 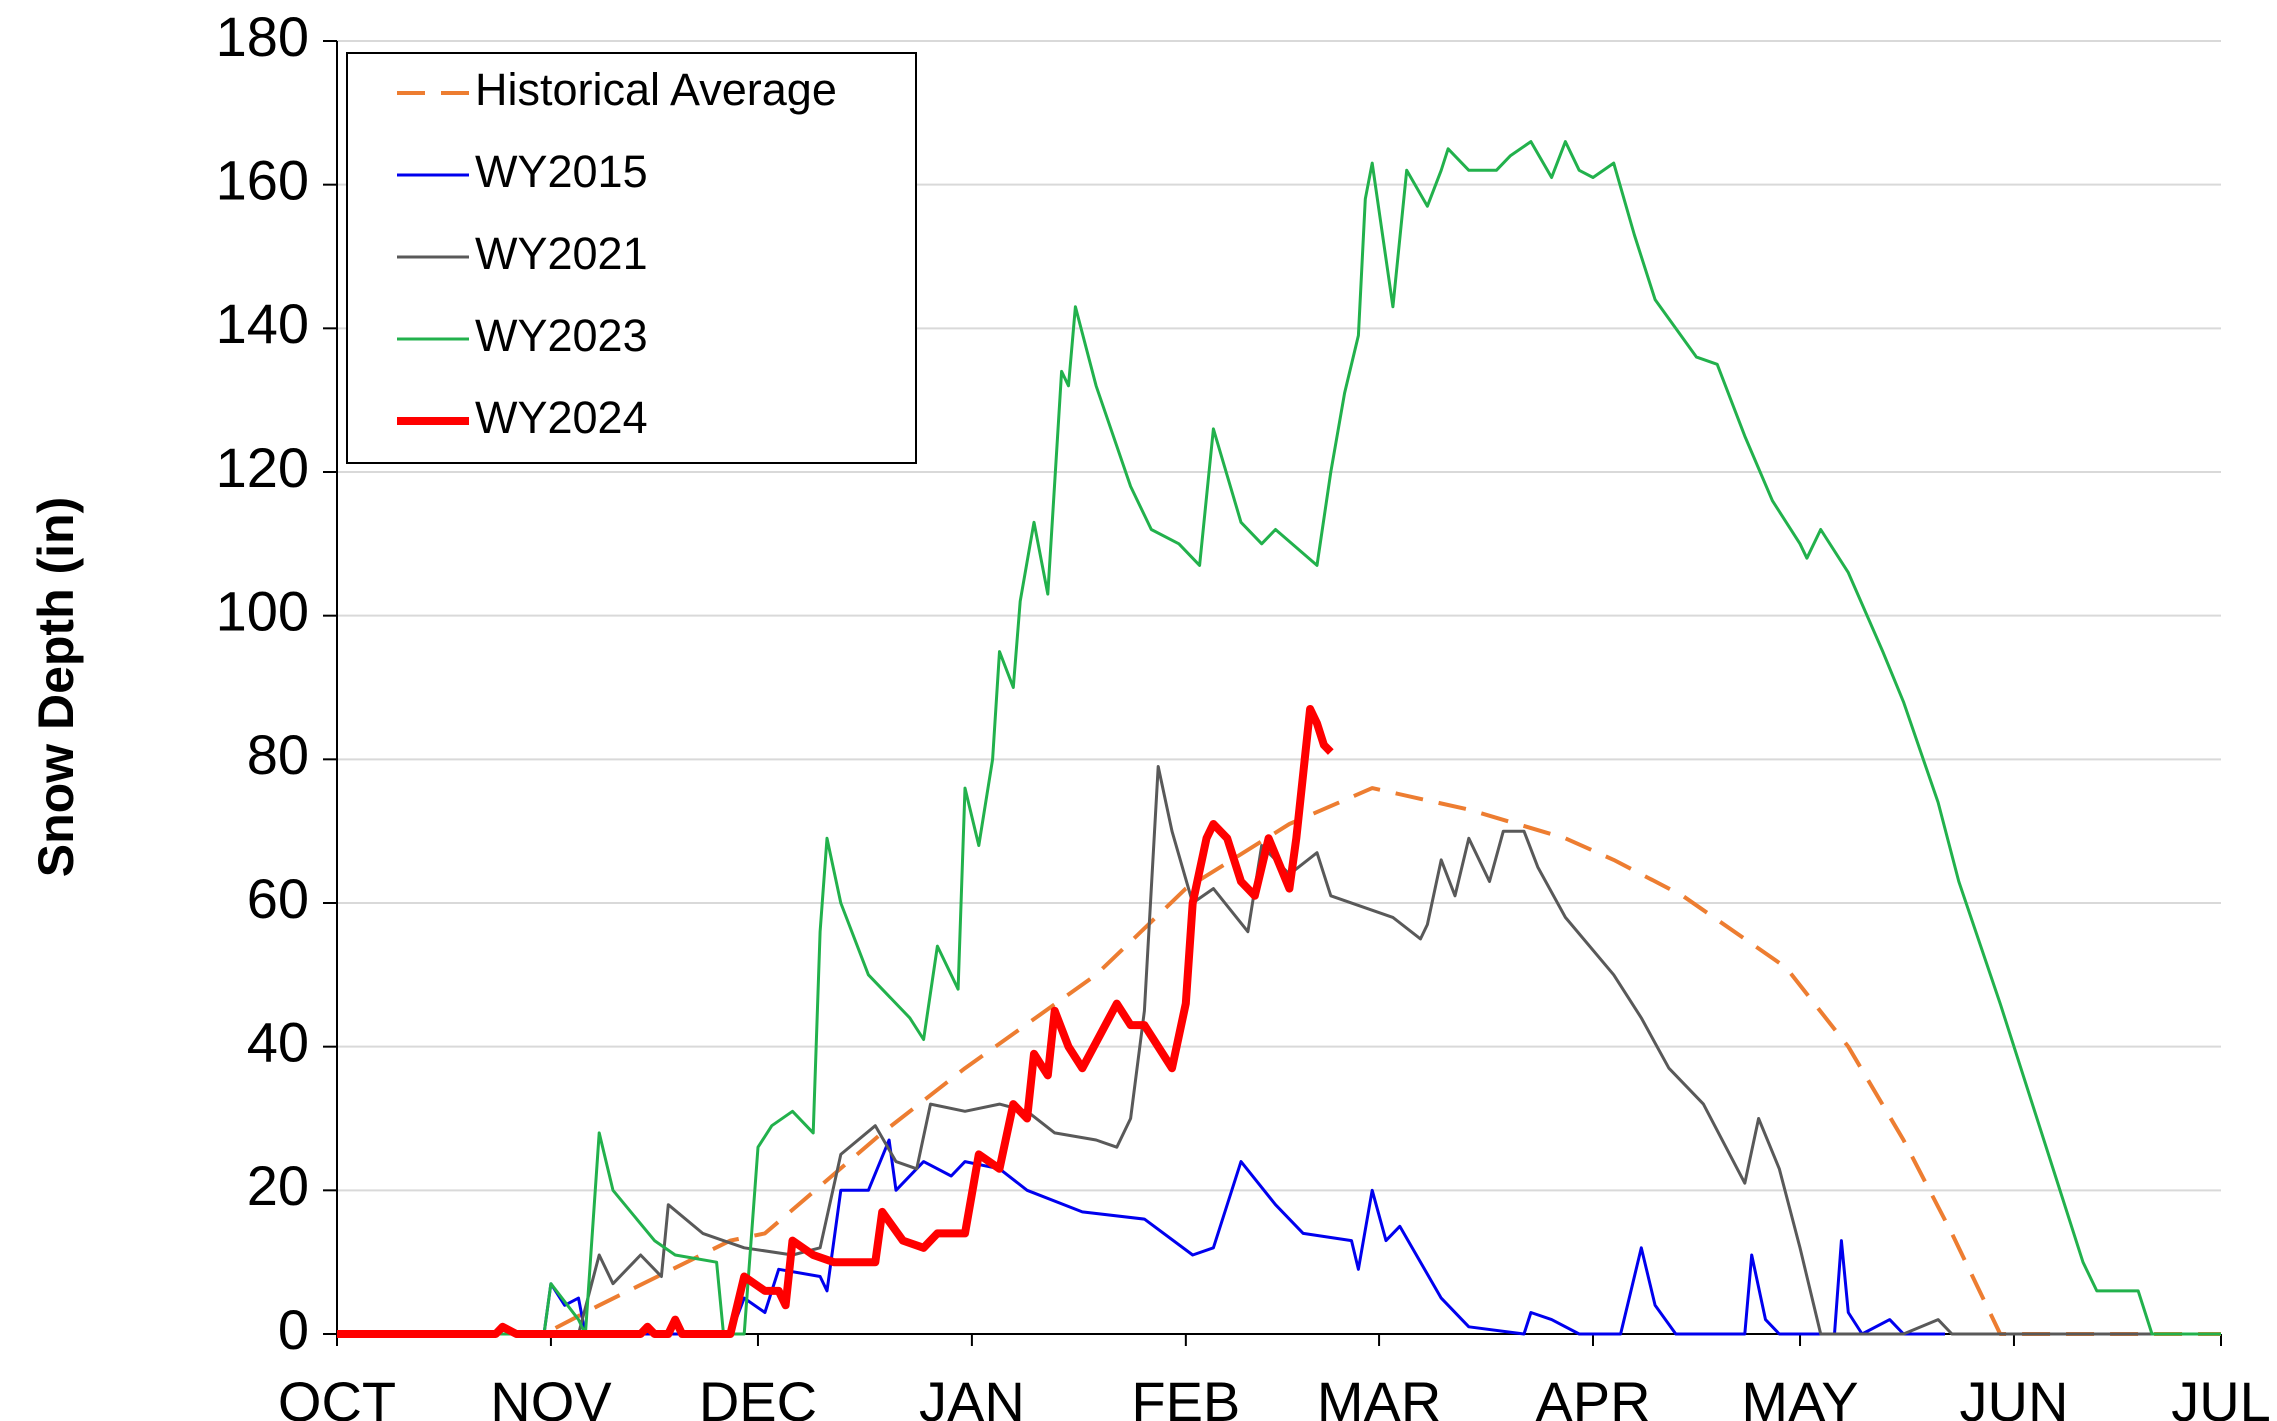 I want to click on y-tick-label: 140, so click(x=262, y=323).